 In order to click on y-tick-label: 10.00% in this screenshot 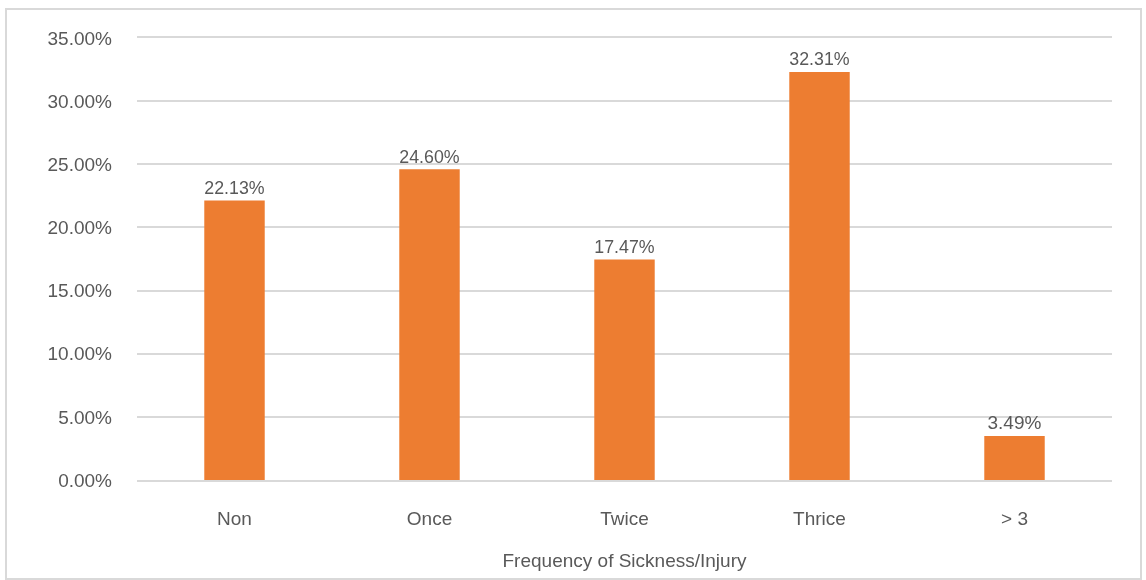, I will do `click(80, 354)`.